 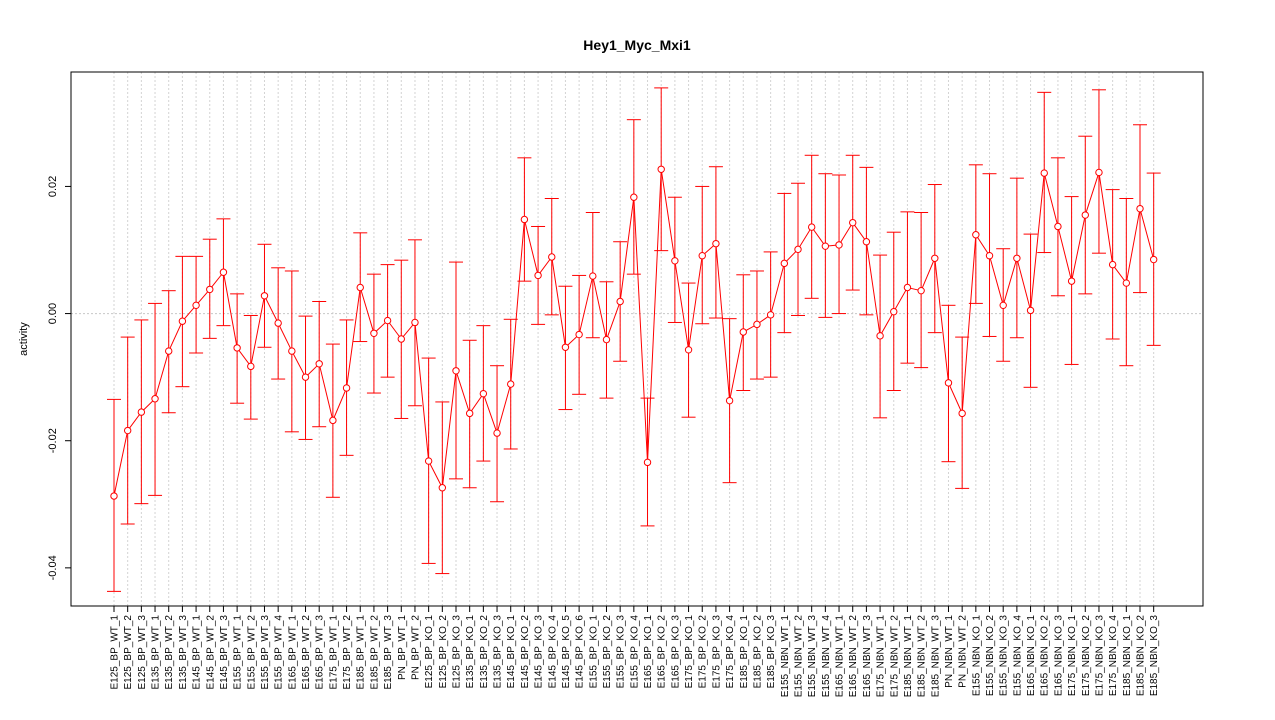 What do you see at coordinates (716, 652) in the screenshot?
I see `x-tick-label: E175_BP_KO_3` at bounding box center [716, 652].